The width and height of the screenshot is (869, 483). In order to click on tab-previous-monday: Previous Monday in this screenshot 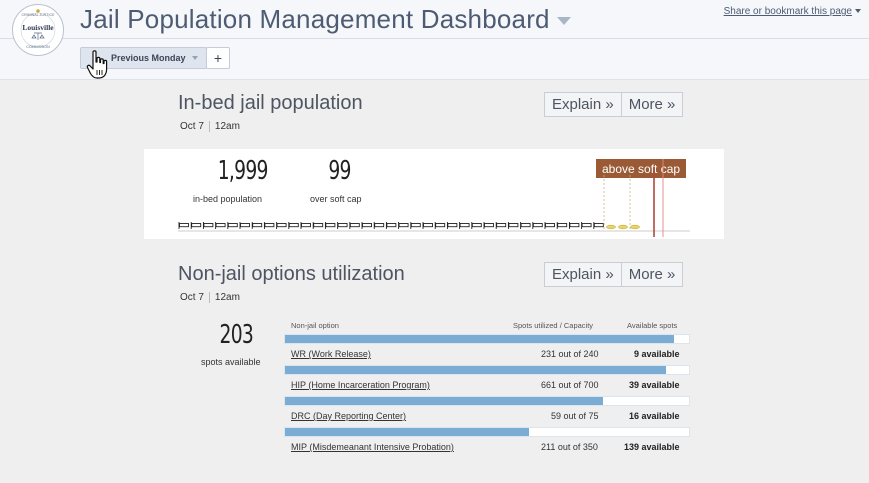, I will do `click(143, 58)`.